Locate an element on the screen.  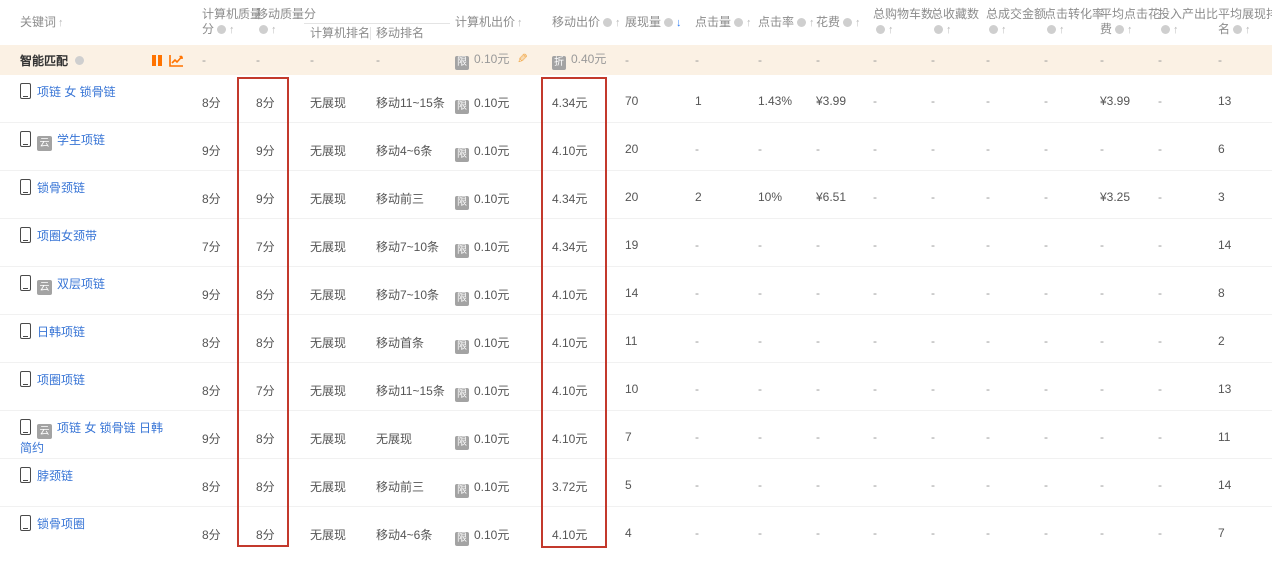
keyword-link: 双层项链 is located at coordinates (81, 284).